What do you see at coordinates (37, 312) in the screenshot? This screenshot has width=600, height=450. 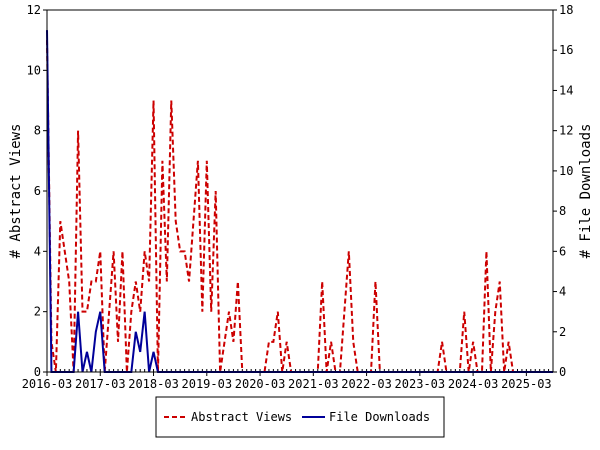 I see `y-tick-label: 2` at bounding box center [37, 312].